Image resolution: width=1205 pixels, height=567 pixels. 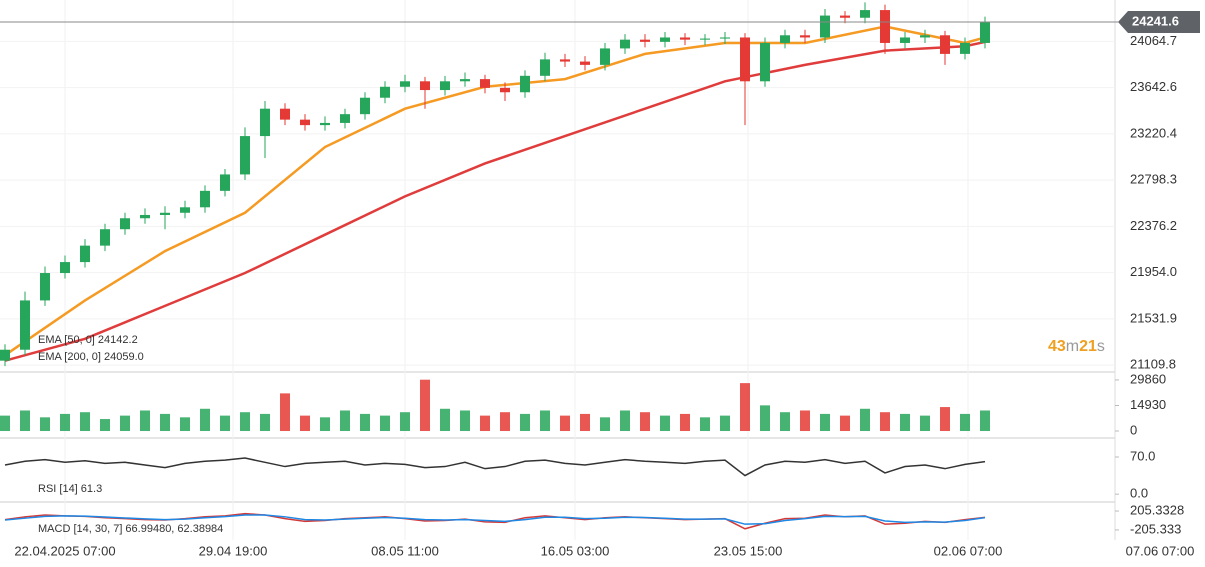 What do you see at coordinates (748, 550) in the screenshot?
I see `x-tick-label: 23.05 15:00` at bounding box center [748, 550].